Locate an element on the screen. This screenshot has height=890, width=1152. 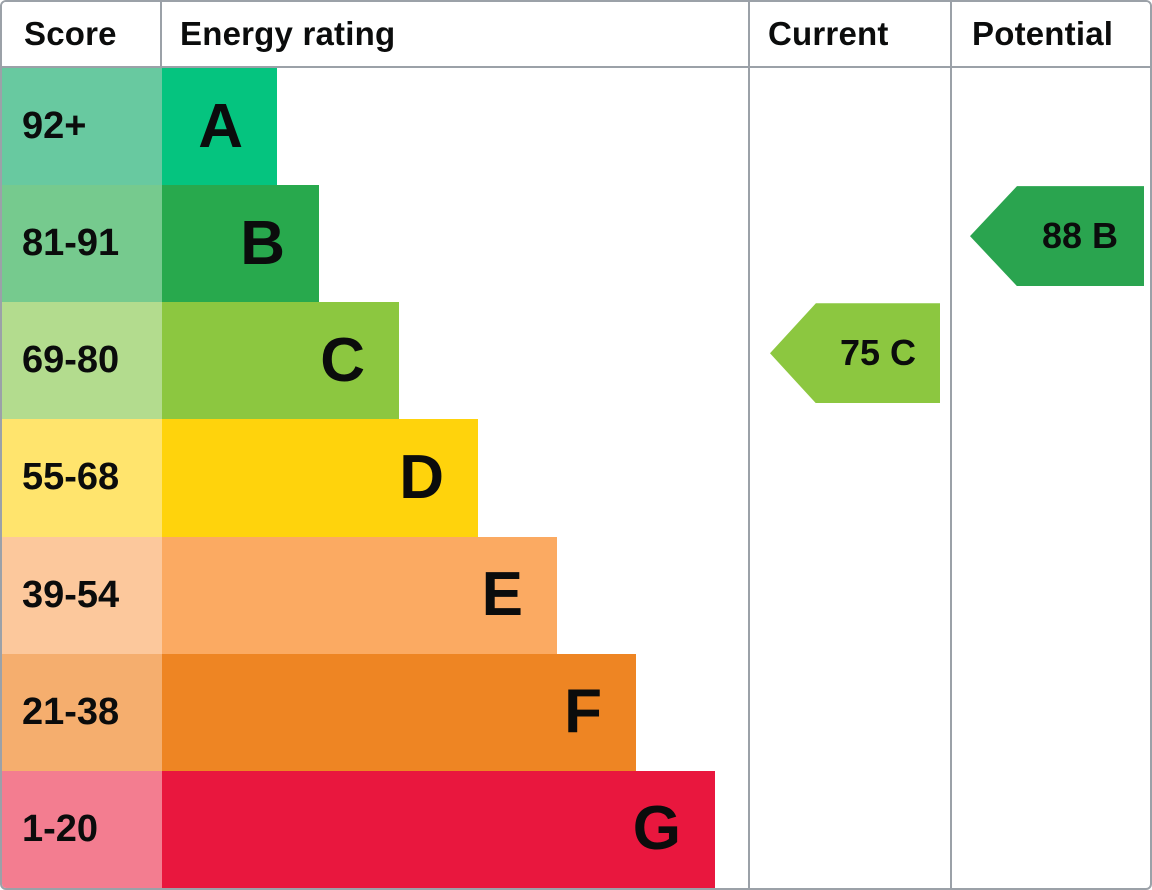
score-cell: 92+ is located at coordinates (82, 127).